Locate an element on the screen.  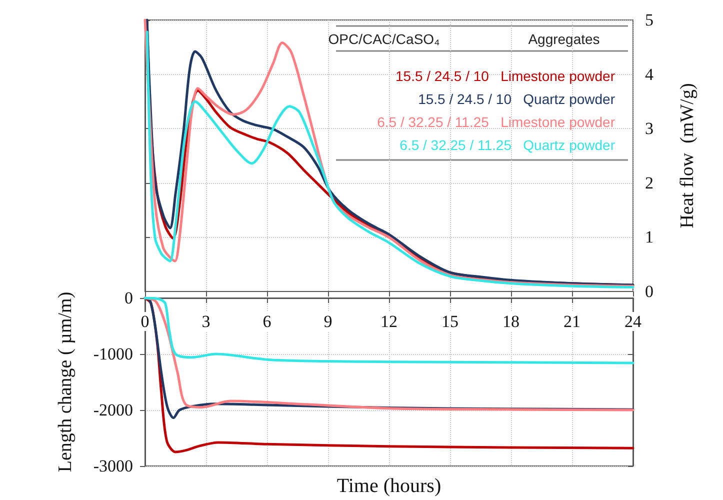
x-tick-label: 15 is located at coordinates (450, 321).